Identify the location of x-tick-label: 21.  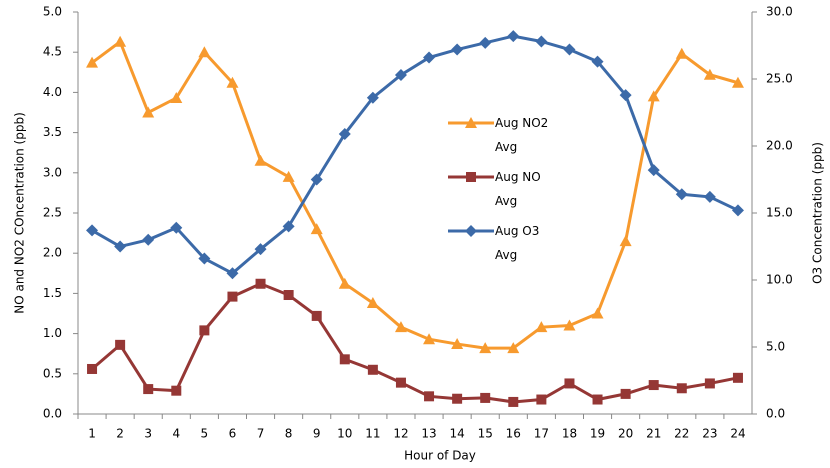
(653, 434).